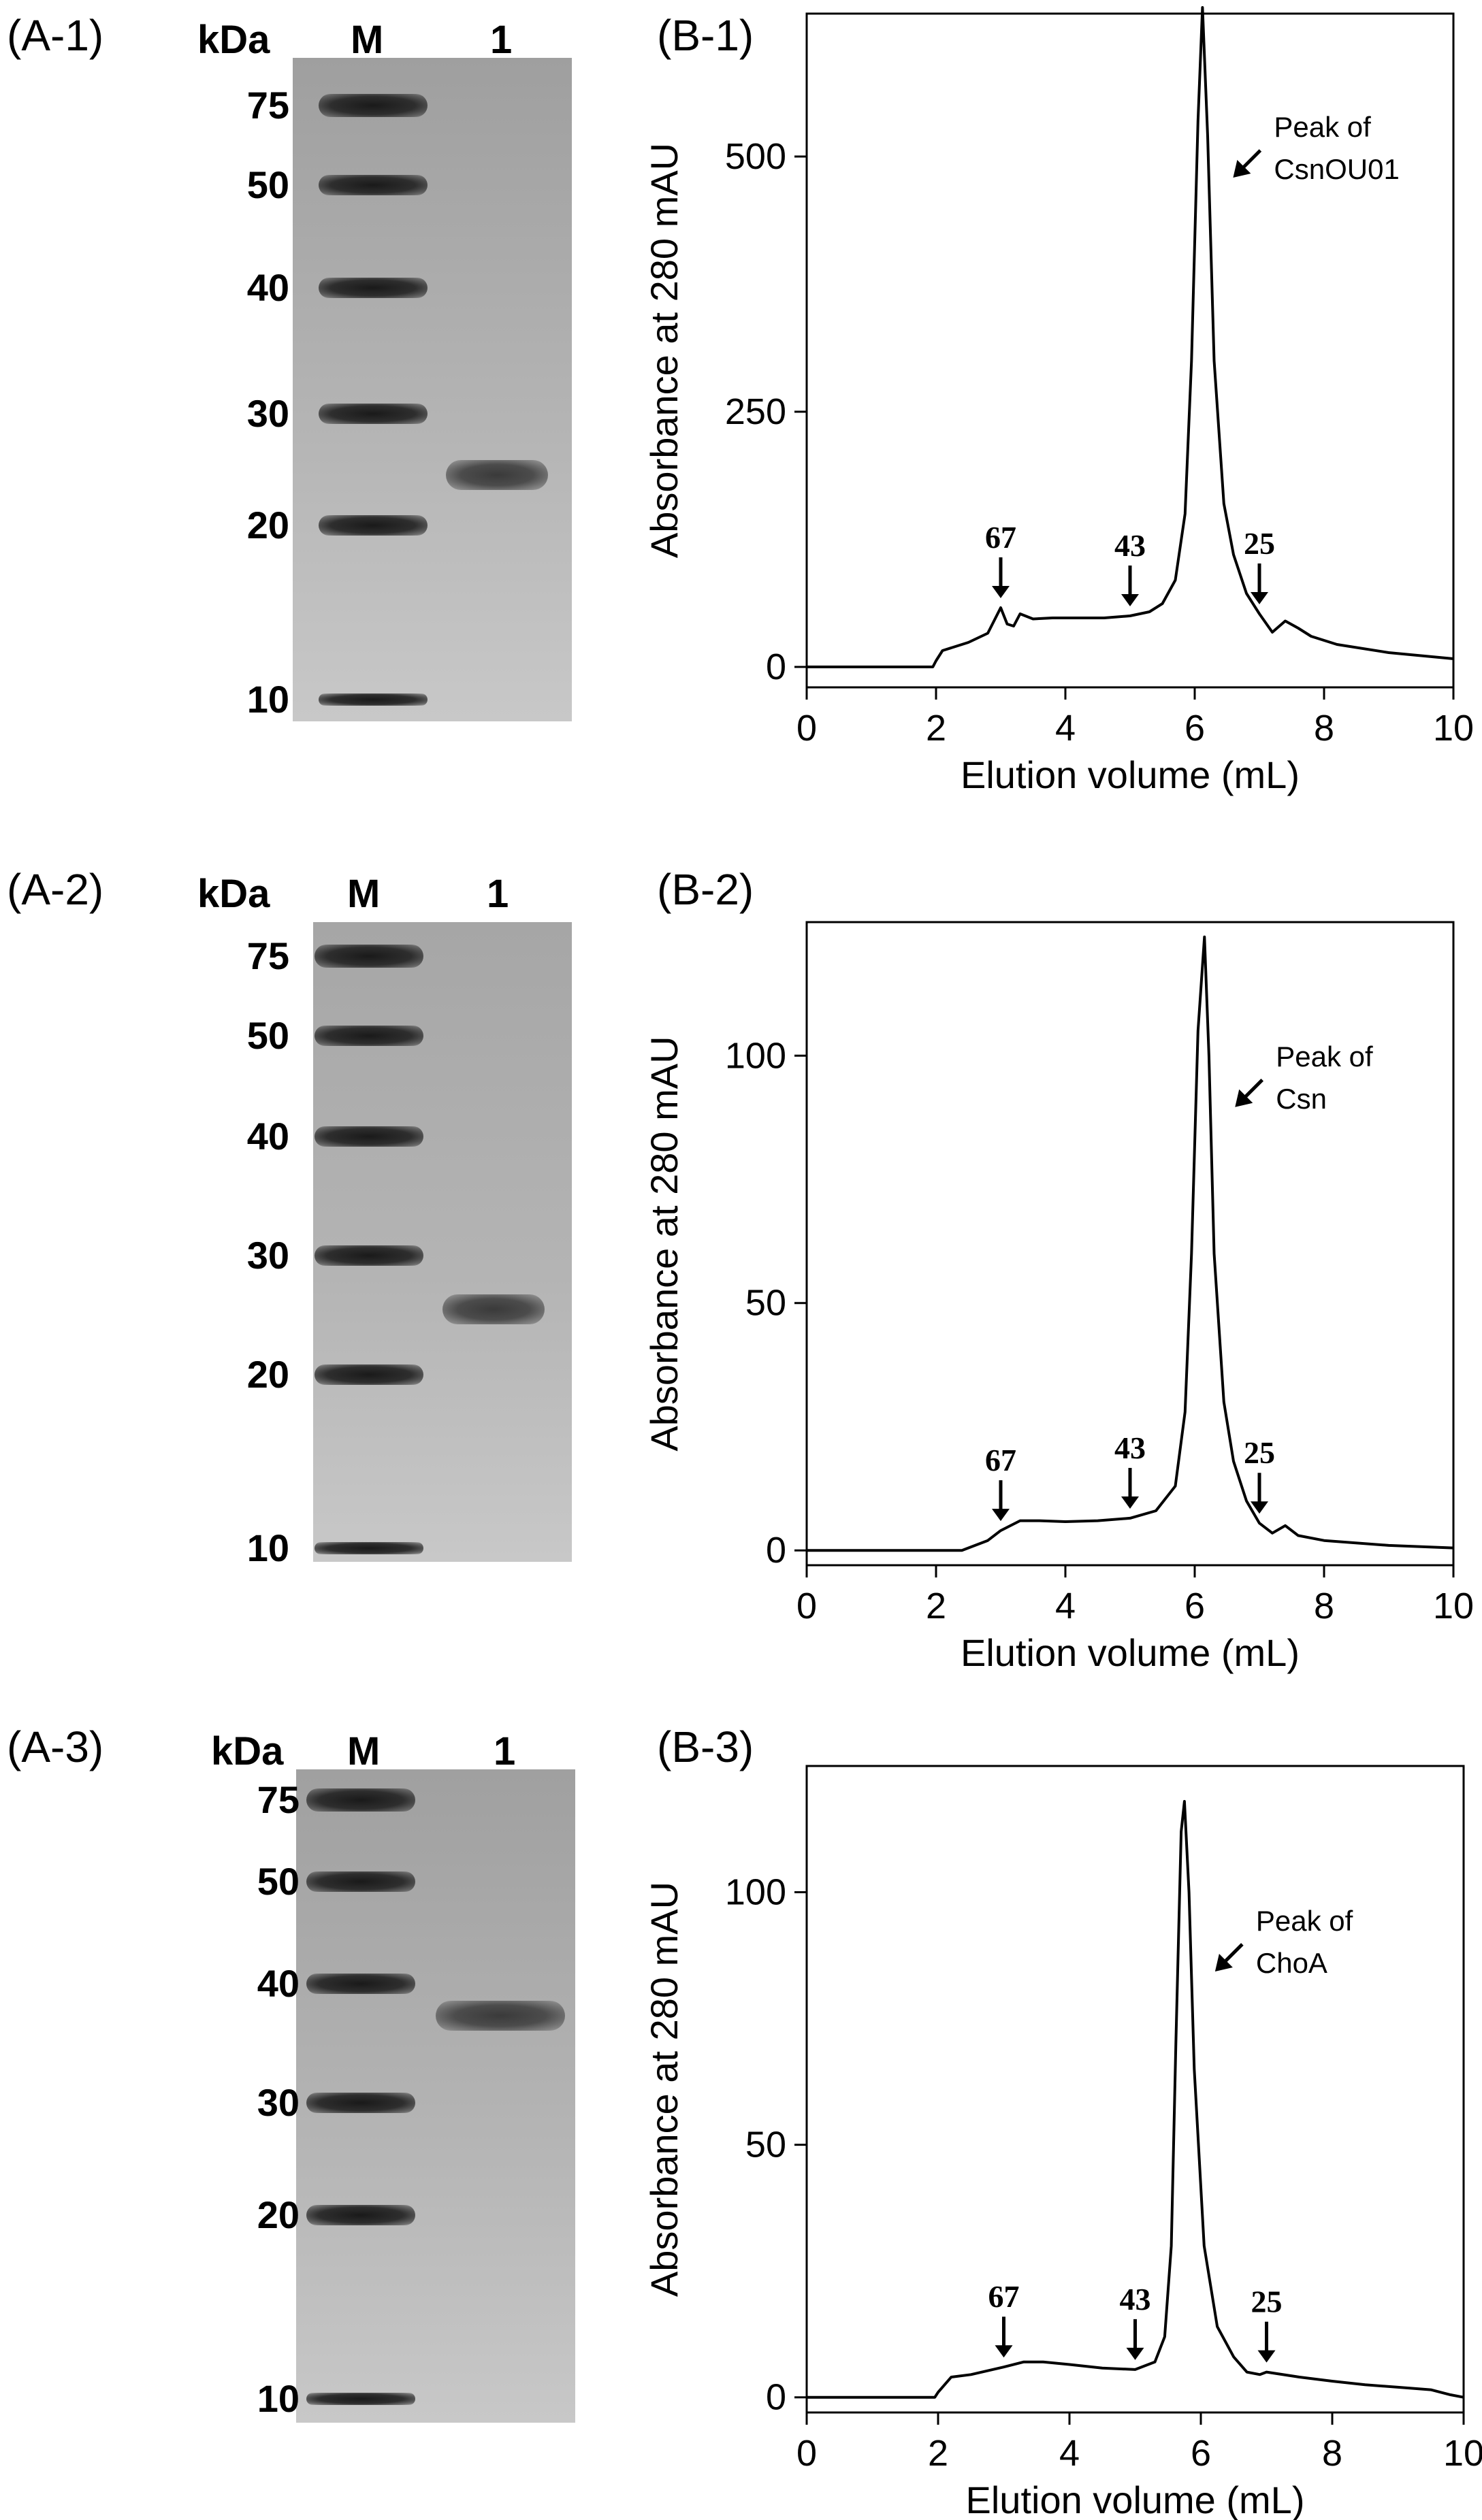 The height and width of the screenshot is (2520, 1482). I want to click on panel-label: (A-1), so click(55, 35).